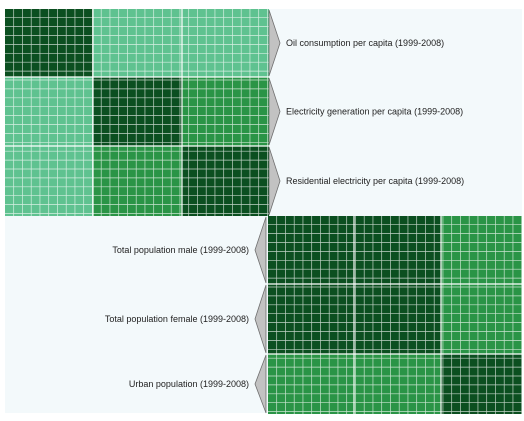  I want to click on heatmap-cell-r0-c0, so click(311, 250).